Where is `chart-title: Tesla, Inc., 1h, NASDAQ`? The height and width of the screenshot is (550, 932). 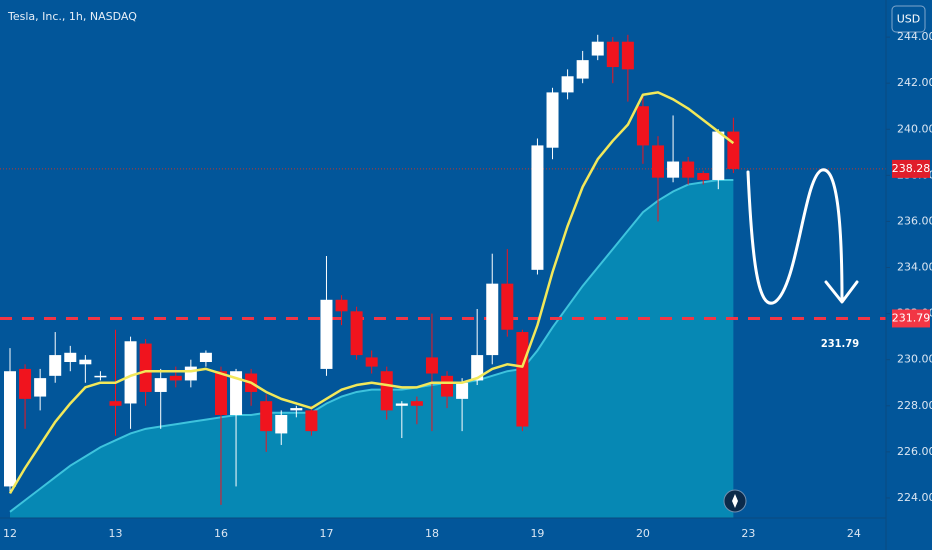
chart-title: Tesla, Inc., 1h, NASDAQ is located at coordinates (72, 16).